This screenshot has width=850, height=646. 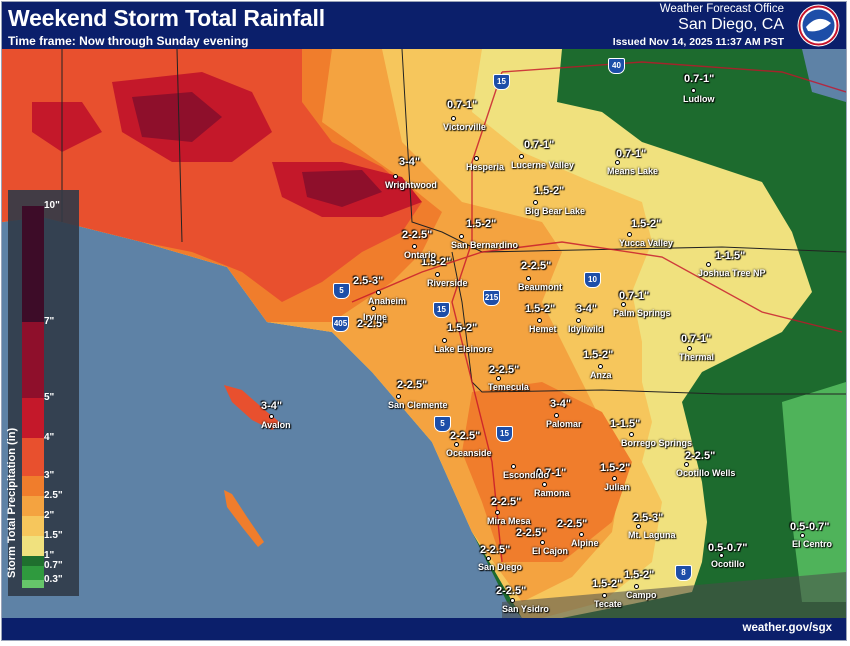 I want to click on interstate-shield-icon: 40, so click(x=616, y=66).